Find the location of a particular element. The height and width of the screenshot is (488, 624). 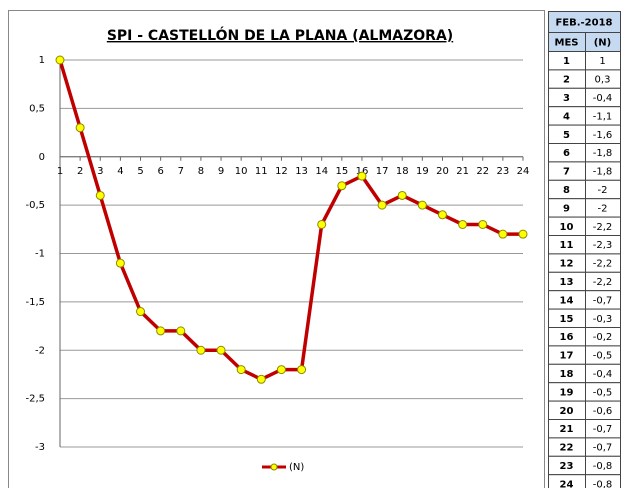

x-tick-label: 22 is located at coordinates (482, 171).